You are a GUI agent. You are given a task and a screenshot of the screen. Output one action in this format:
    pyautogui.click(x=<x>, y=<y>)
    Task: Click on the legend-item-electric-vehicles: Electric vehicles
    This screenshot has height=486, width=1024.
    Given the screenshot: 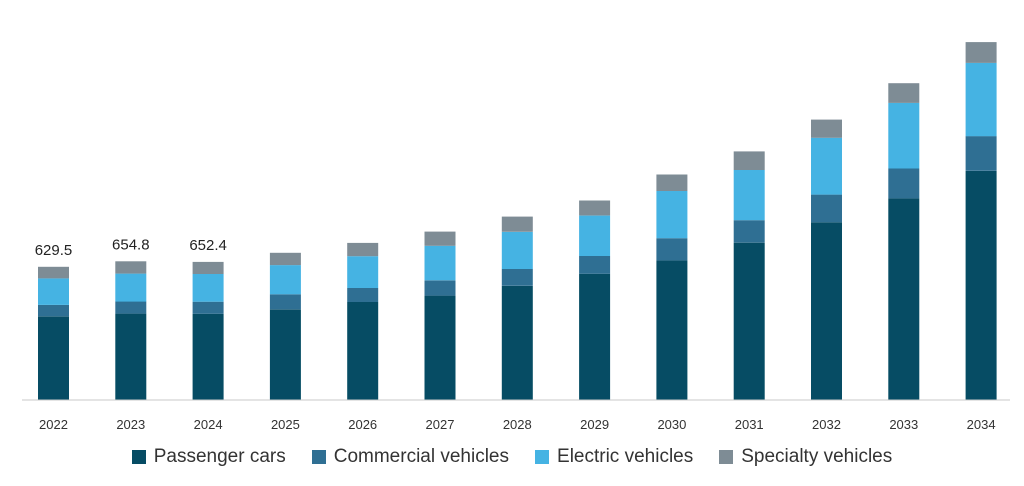 What is the action you would take?
    pyautogui.click(x=614, y=457)
    